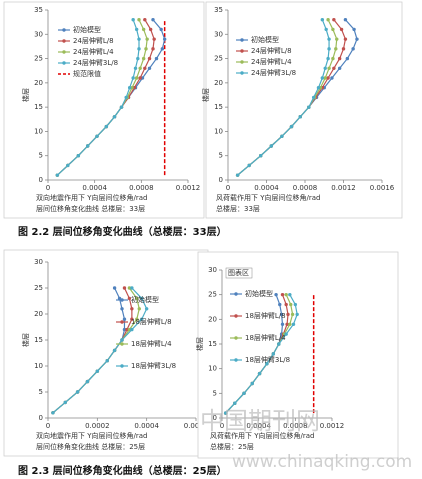 This screenshot has width=422, height=479. I want to click on x-tick-label: 0.0016, so click(382, 188).